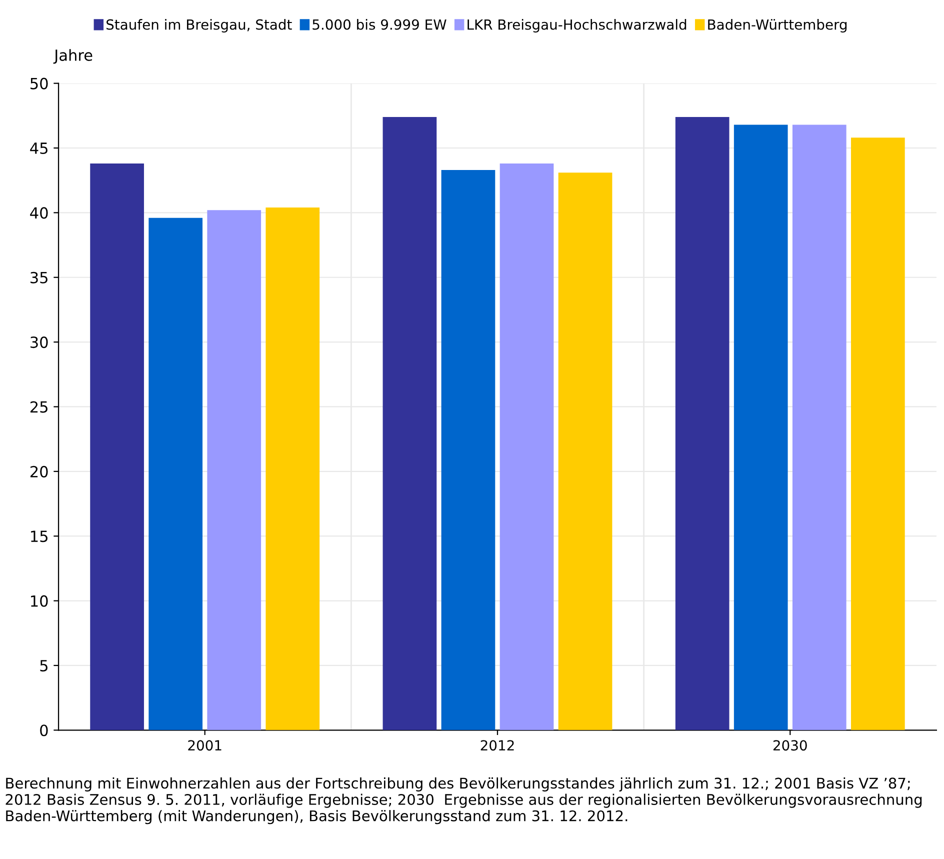 The height and width of the screenshot is (859, 944). I want to click on y-tick-label: 45, so click(39, 148).